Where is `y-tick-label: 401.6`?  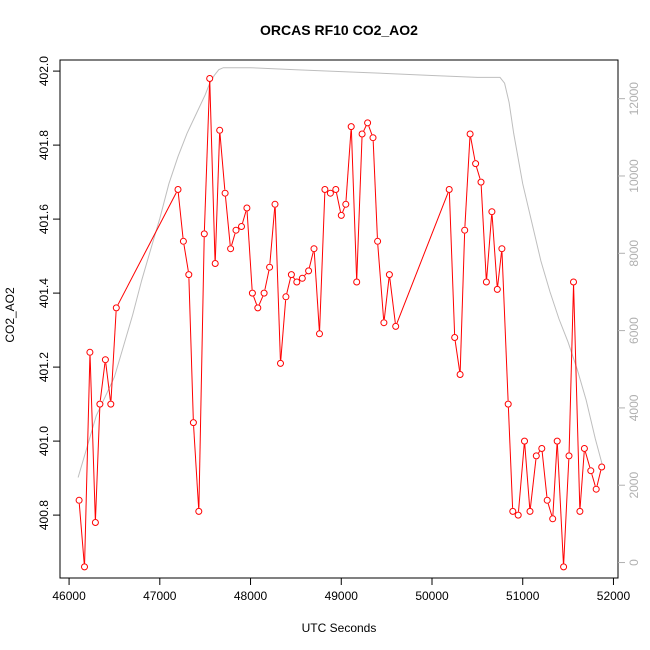
y-tick-label: 401.6 is located at coordinates (44, 219).